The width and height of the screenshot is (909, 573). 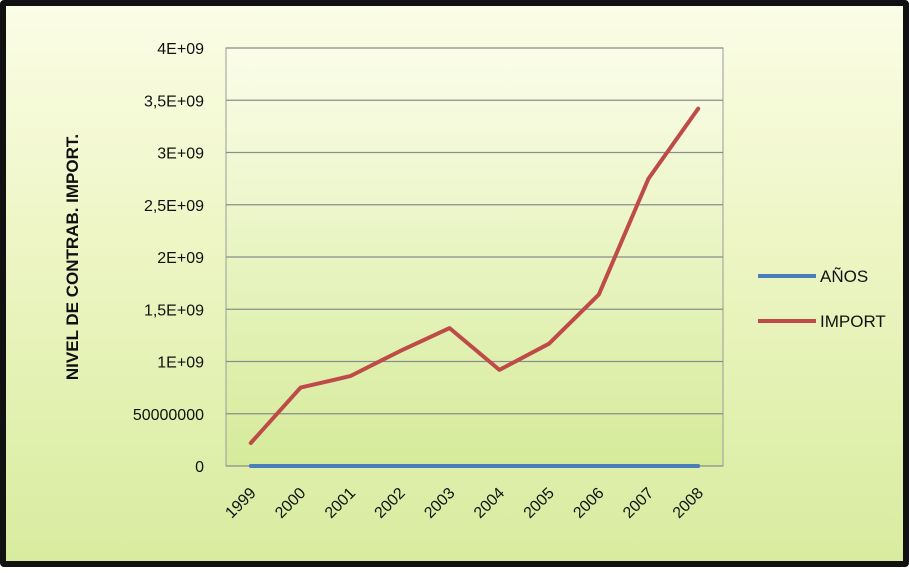 I want to click on legend-label: AÑOS, so click(x=844, y=276).